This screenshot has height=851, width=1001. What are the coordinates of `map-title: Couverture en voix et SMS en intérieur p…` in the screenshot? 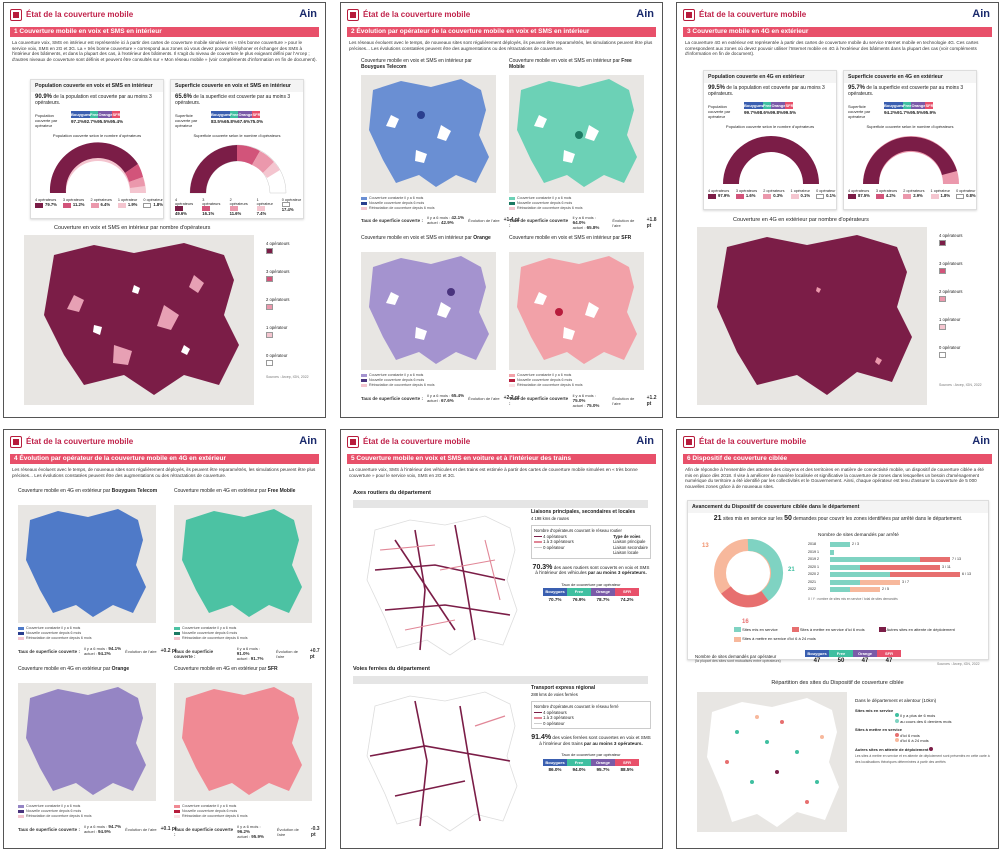 It's located at (132, 228).